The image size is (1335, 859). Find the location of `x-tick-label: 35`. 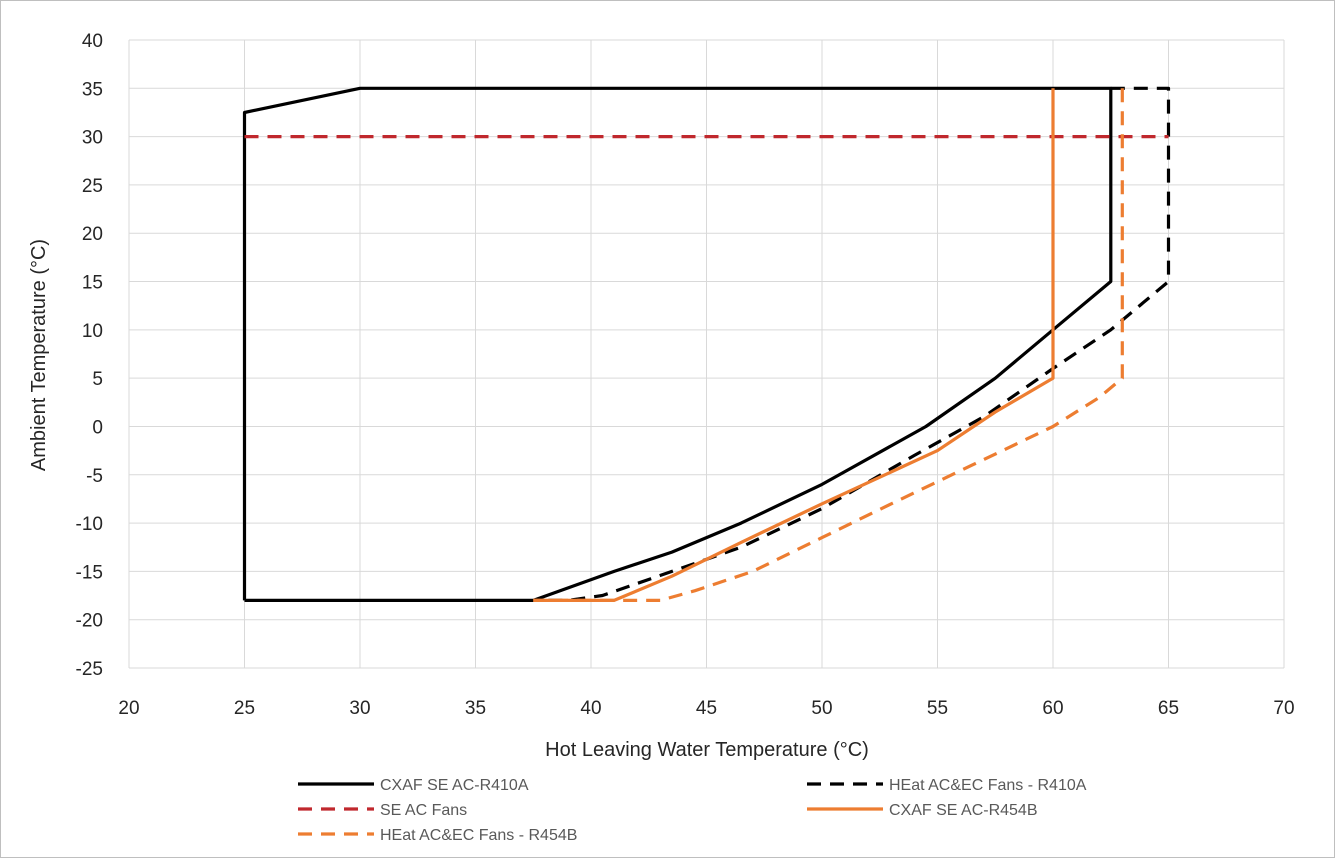

x-tick-label: 35 is located at coordinates (475, 708).